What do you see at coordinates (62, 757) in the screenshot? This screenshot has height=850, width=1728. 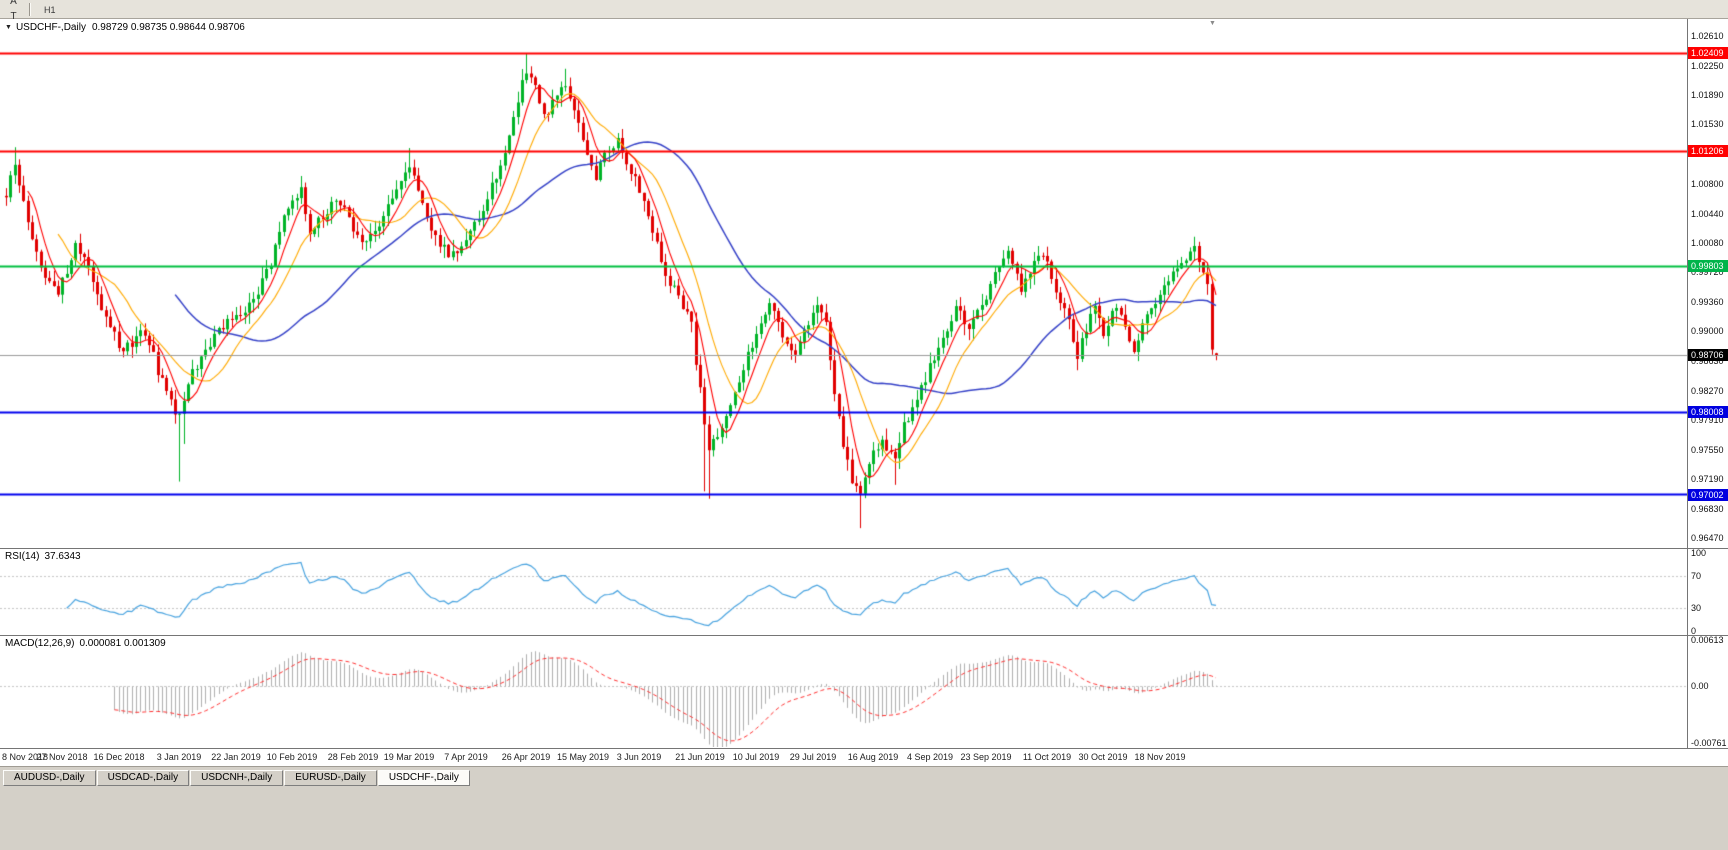 I see `date-tick-label: 27 Nov 2018` at bounding box center [62, 757].